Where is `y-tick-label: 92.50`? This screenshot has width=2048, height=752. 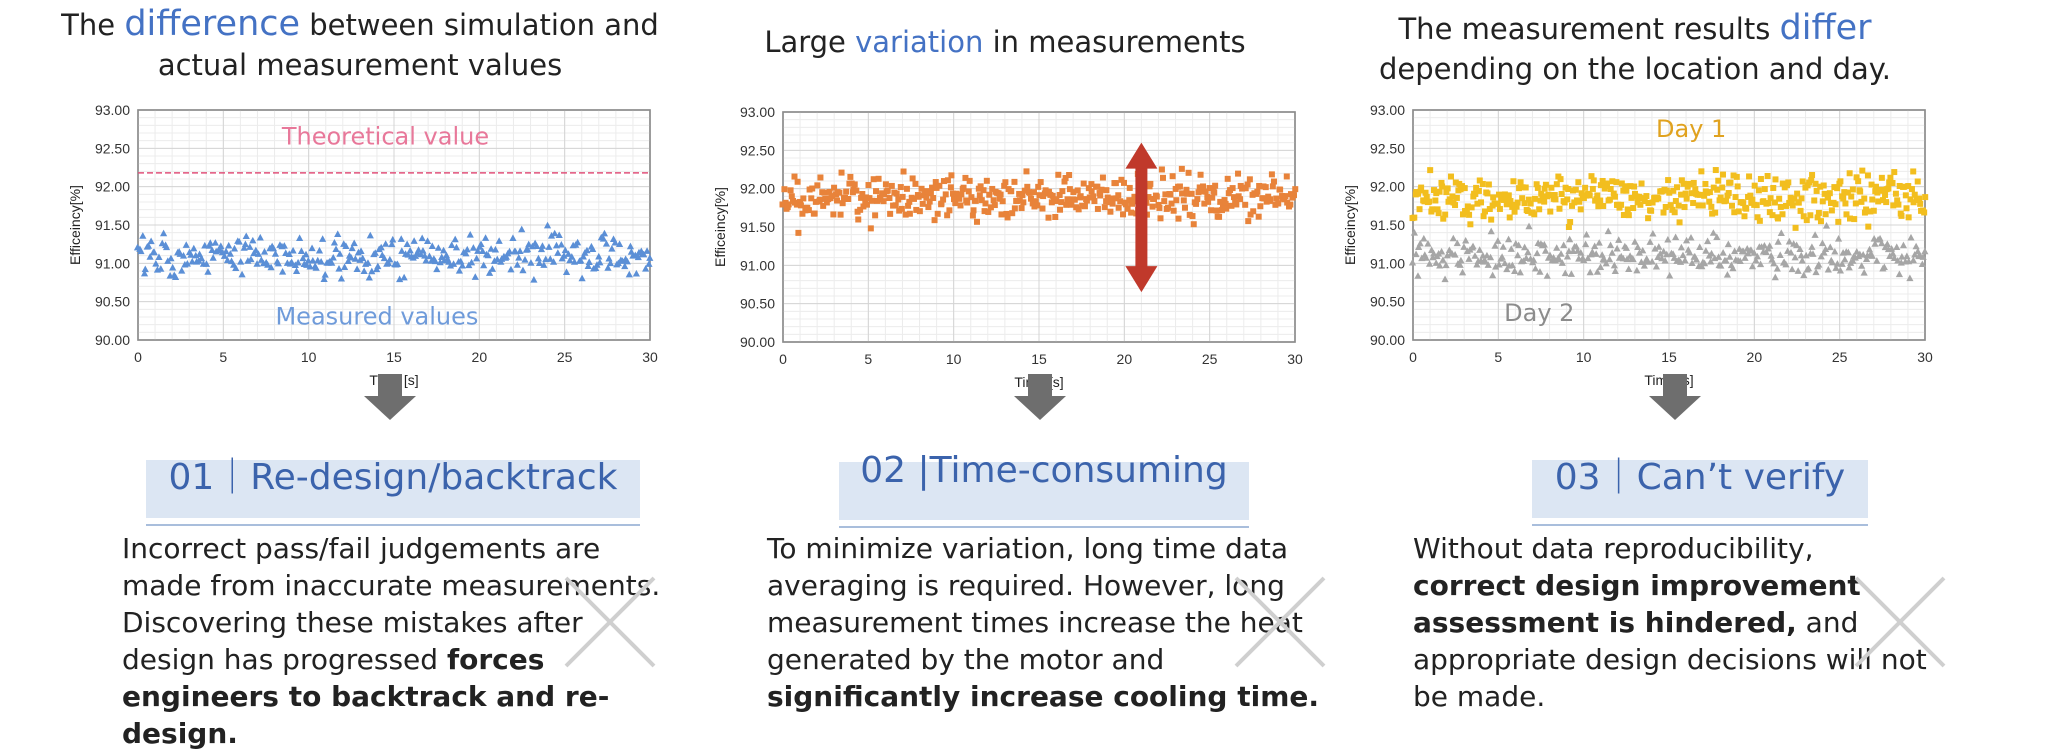
y-tick-label: 92.50 is located at coordinates (112, 148).